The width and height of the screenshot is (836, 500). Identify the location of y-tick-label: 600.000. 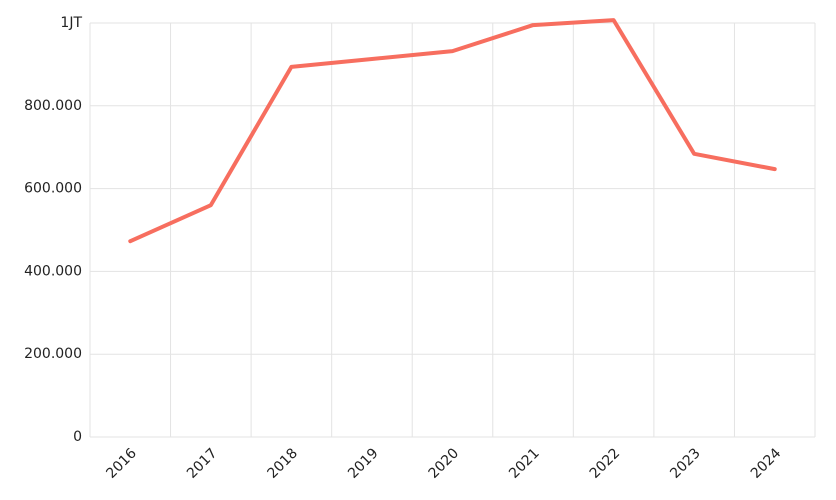
(53, 189).